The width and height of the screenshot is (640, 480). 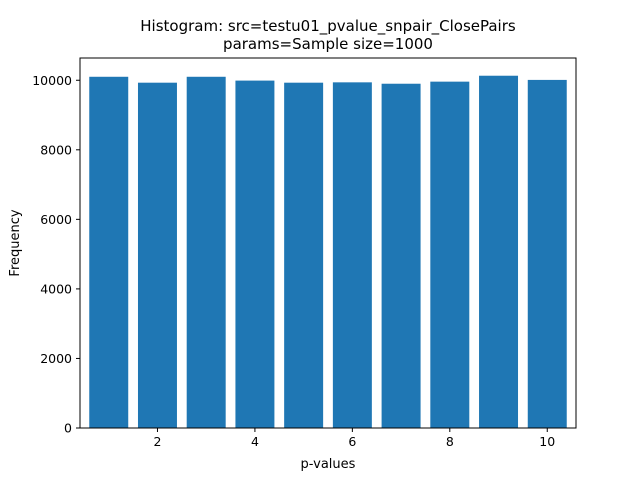 I want to click on y-tick-label: 10000, so click(x=52, y=80).